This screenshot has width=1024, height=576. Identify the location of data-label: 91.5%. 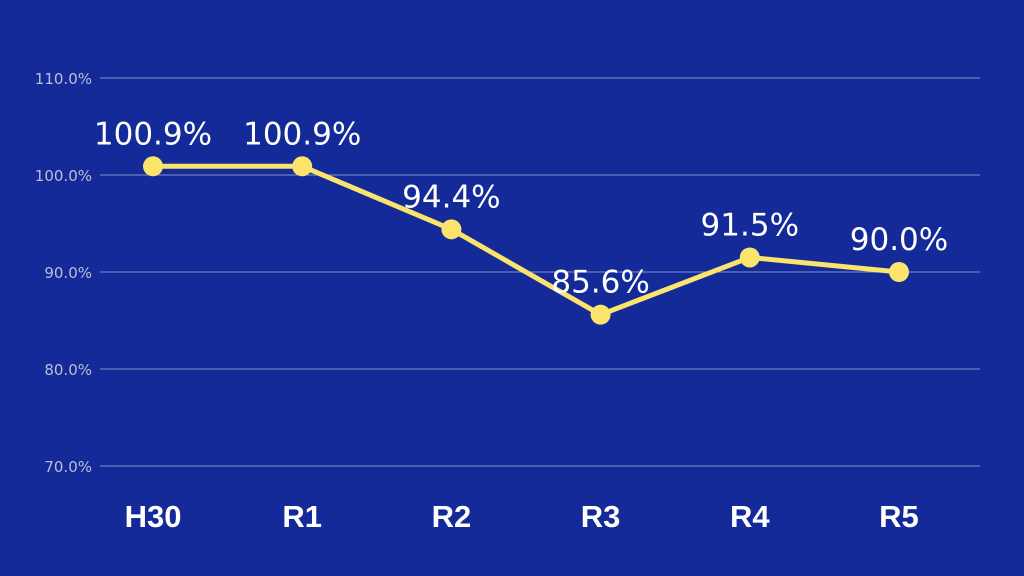
(750, 225).